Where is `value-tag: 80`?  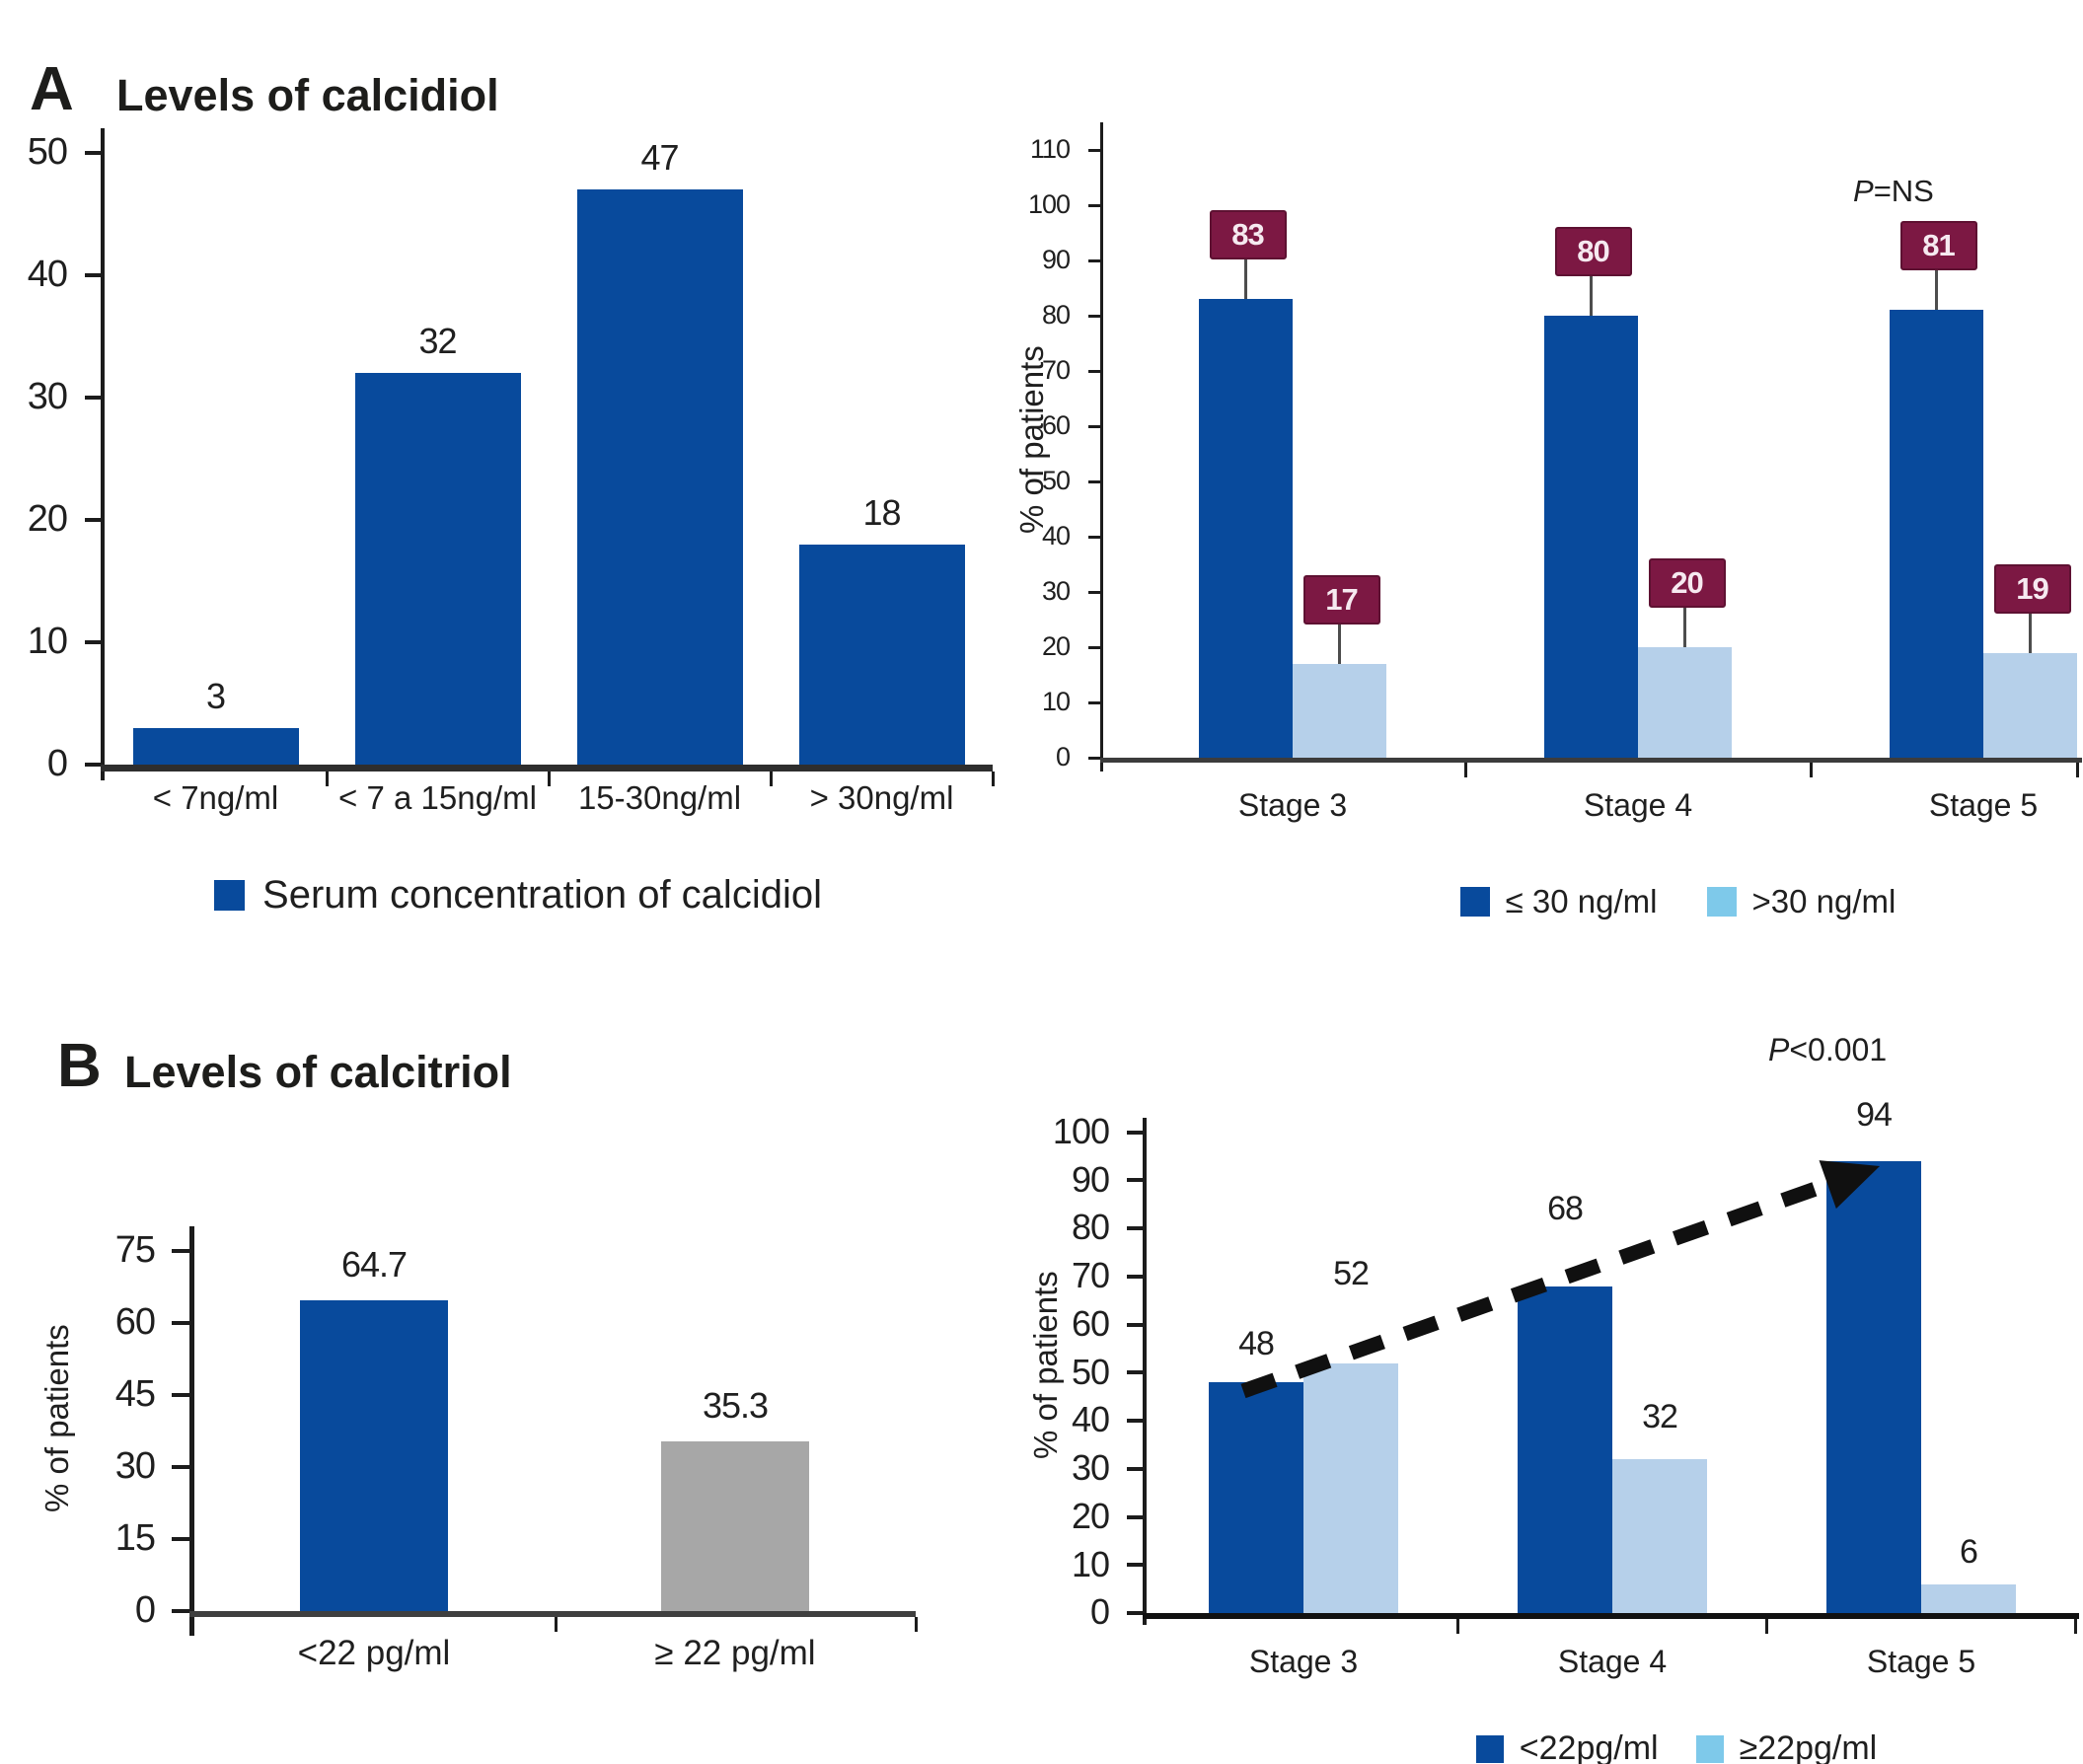 value-tag: 80 is located at coordinates (1593, 252).